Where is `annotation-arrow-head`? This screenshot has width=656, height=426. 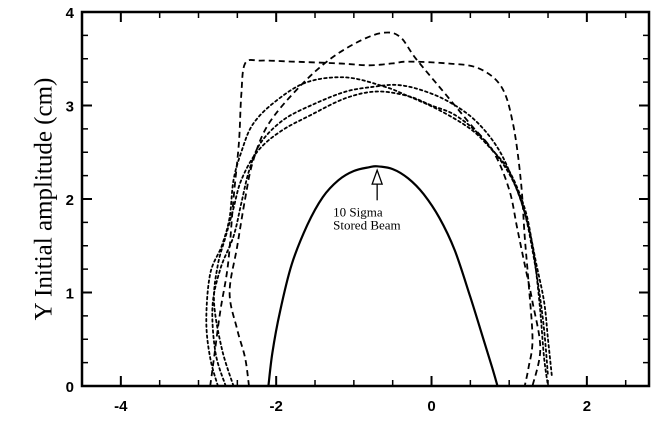 annotation-arrow-head is located at coordinates (377, 176).